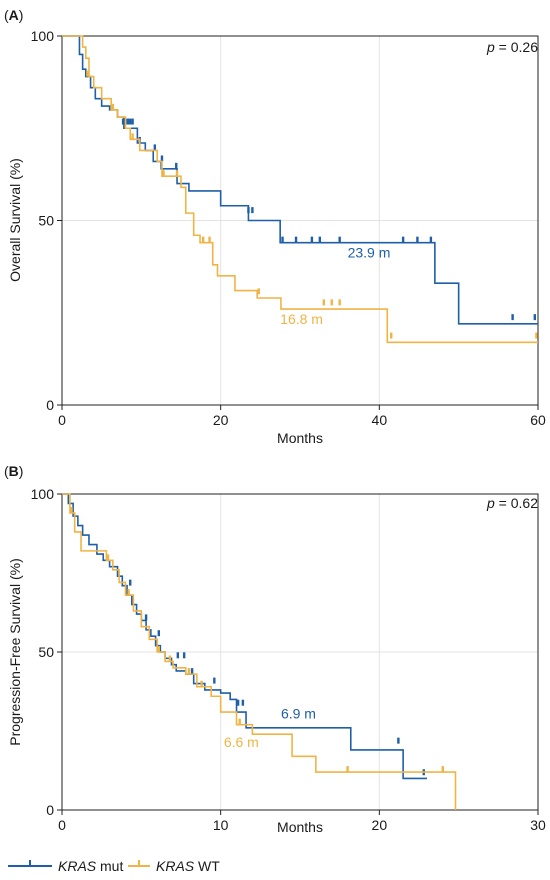  What do you see at coordinates (221, 825) in the screenshot?
I see `x-tick-label-b-1: 10` at bounding box center [221, 825].